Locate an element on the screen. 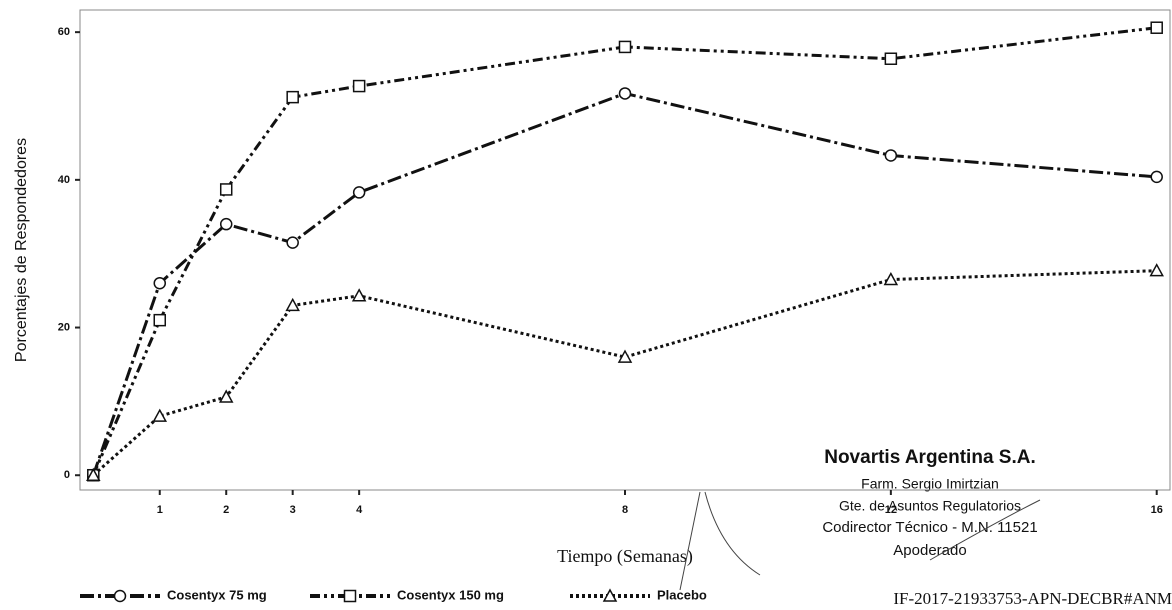  x-axis-label: Tiempo (Semanas) is located at coordinates (625, 556).